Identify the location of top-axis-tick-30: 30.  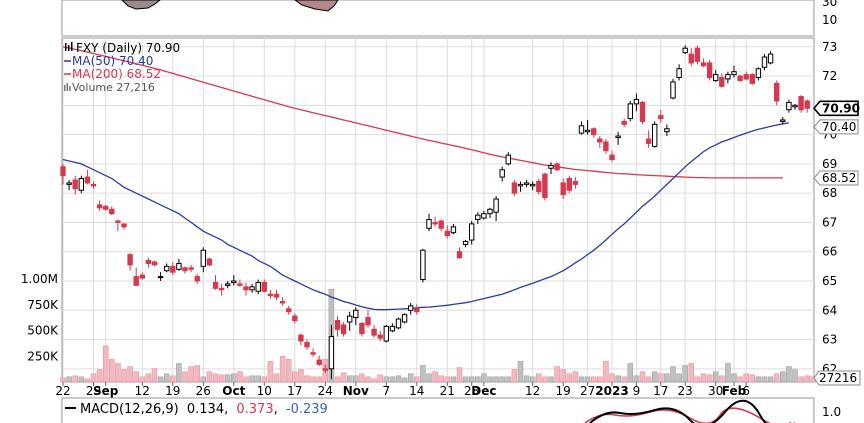
(829, 4).